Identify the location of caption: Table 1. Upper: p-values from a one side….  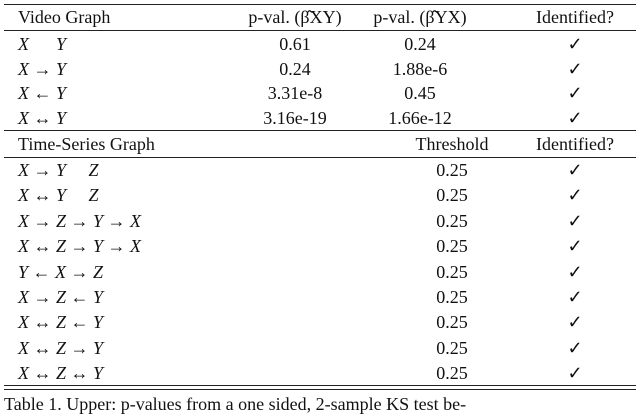
(235, 404).